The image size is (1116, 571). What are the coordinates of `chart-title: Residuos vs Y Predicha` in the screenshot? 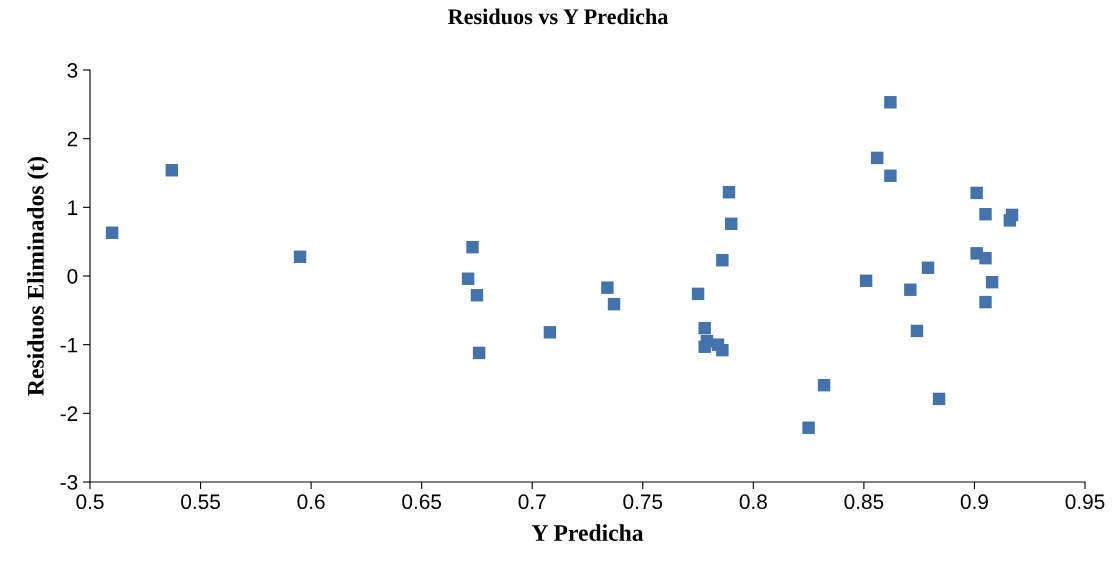 It's located at (558, 16).